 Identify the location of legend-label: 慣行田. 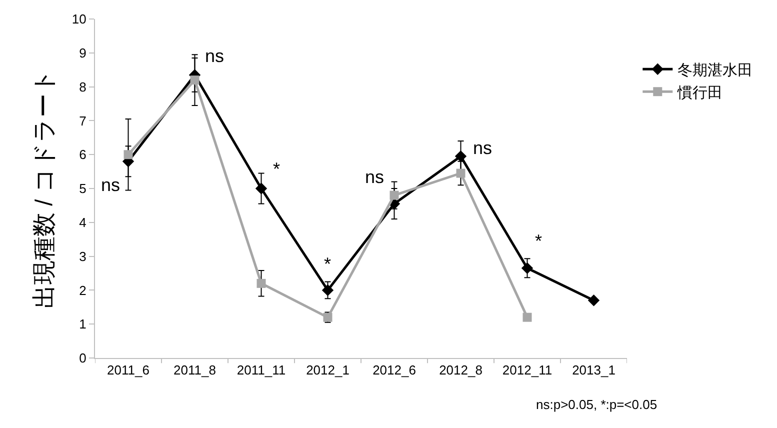
(699, 93).